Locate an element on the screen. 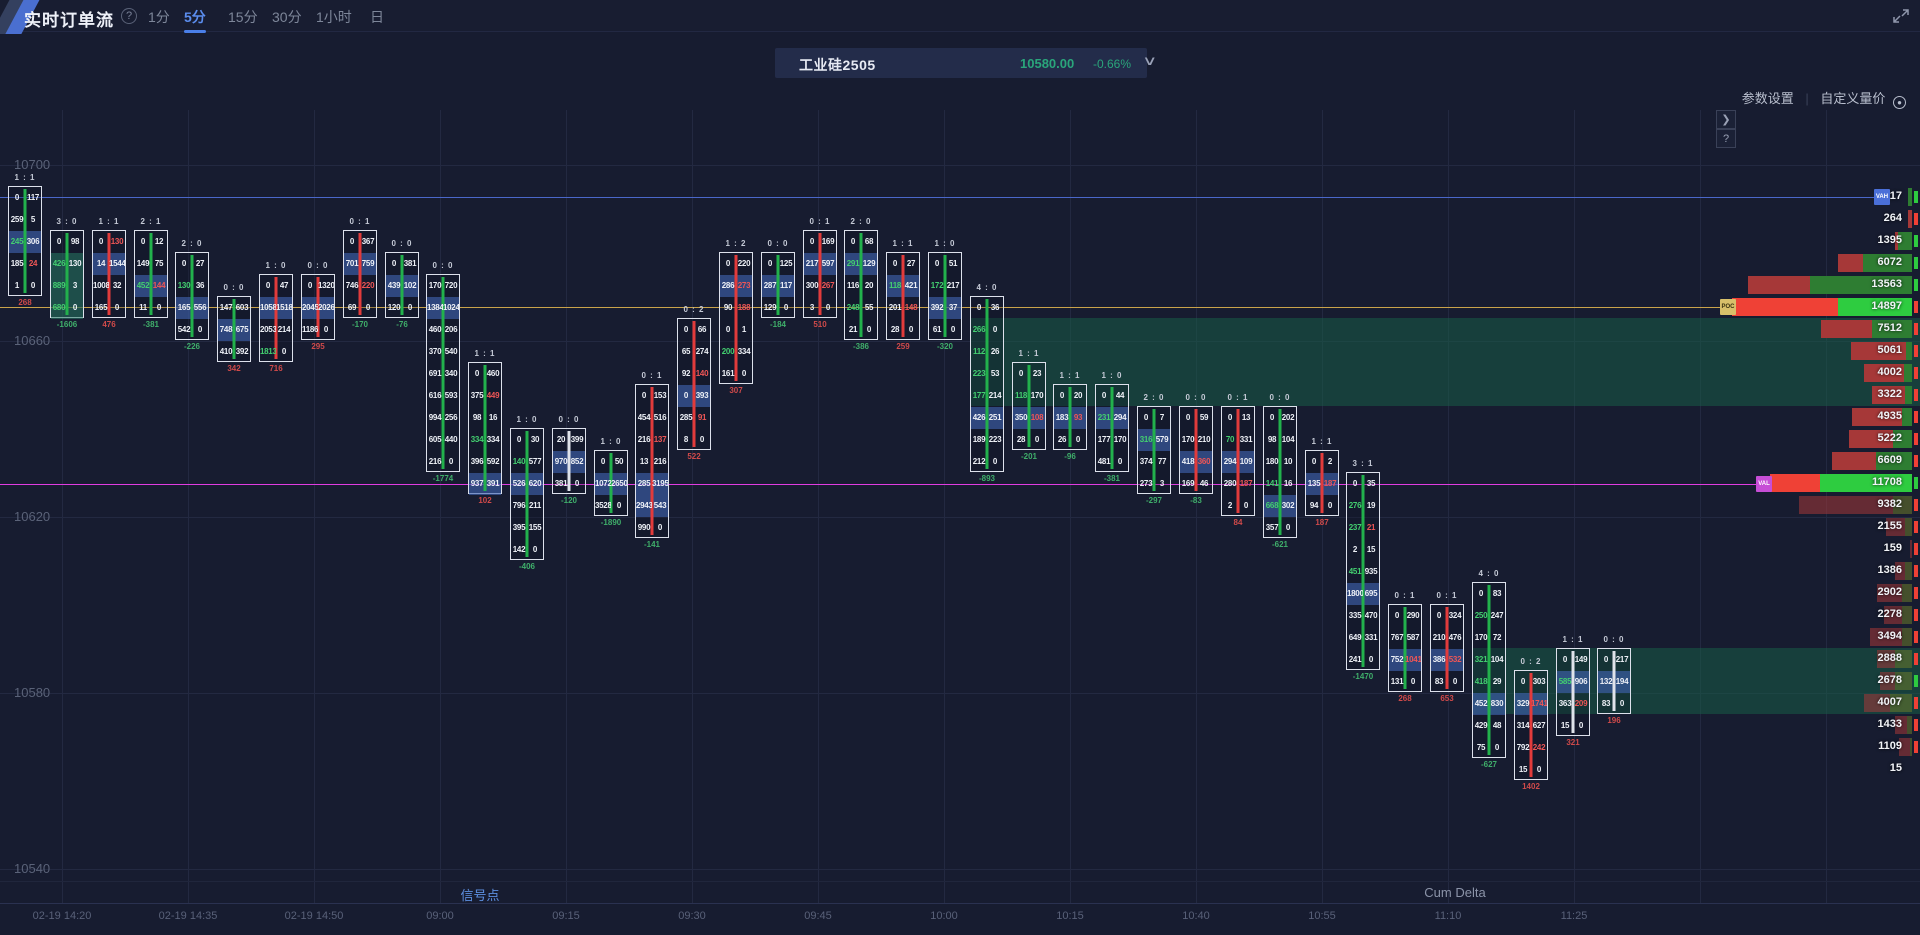 The width and height of the screenshot is (1920, 935). footprint-row: 210 476 is located at coordinates (1447, 638).